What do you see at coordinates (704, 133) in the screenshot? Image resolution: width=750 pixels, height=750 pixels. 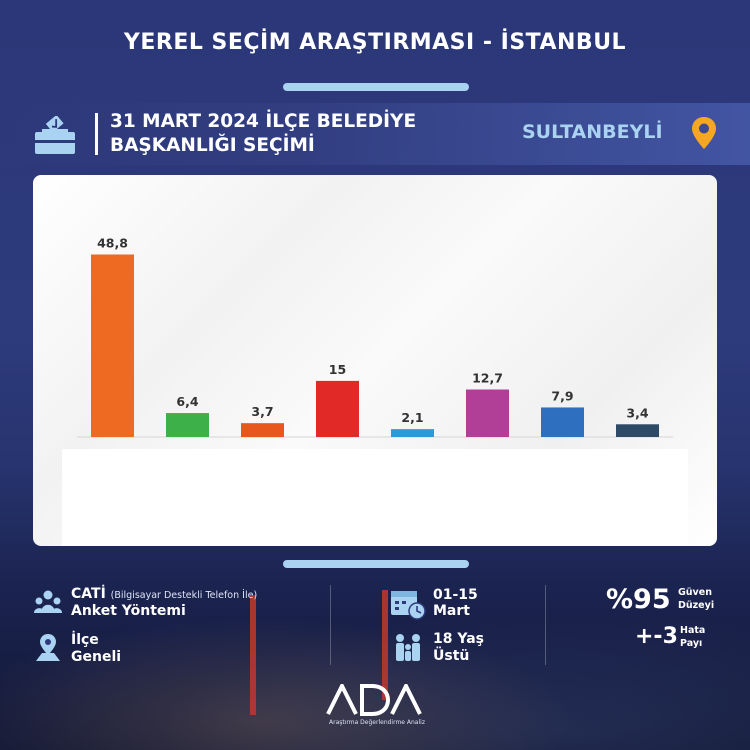 I see `location-pin-icon` at bounding box center [704, 133].